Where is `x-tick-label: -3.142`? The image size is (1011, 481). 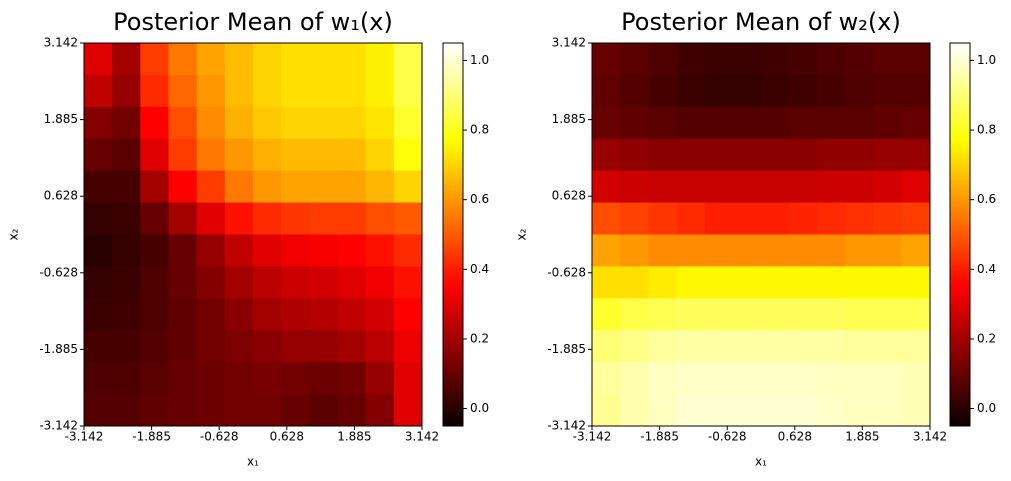
x-tick-label: -3.142 is located at coordinates (592, 437).